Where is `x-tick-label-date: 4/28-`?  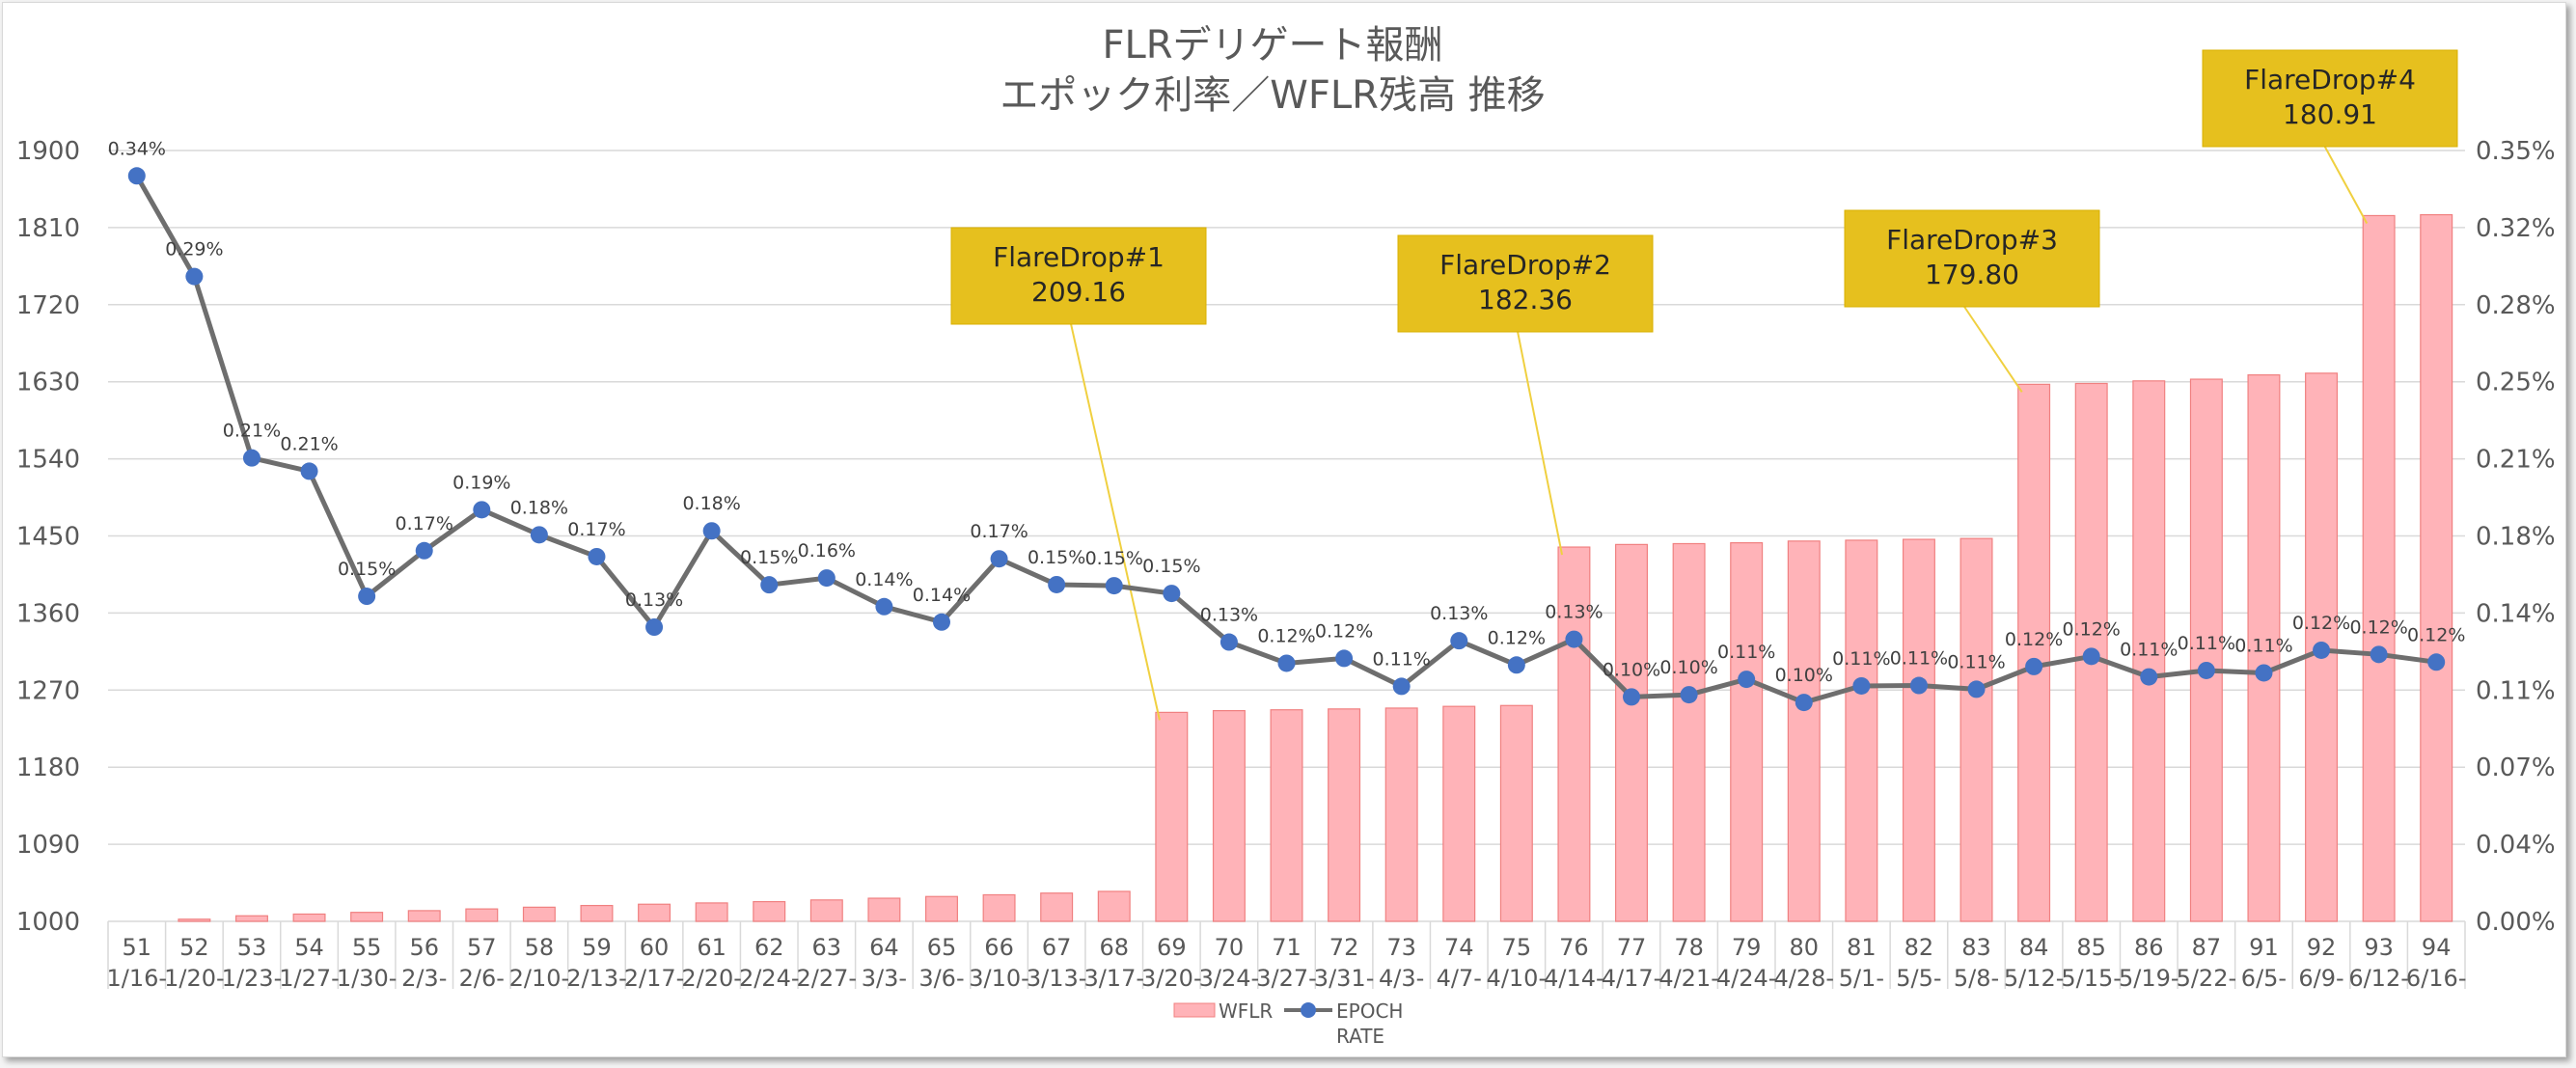 x-tick-label-date: 4/28- is located at coordinates (1804, 978).